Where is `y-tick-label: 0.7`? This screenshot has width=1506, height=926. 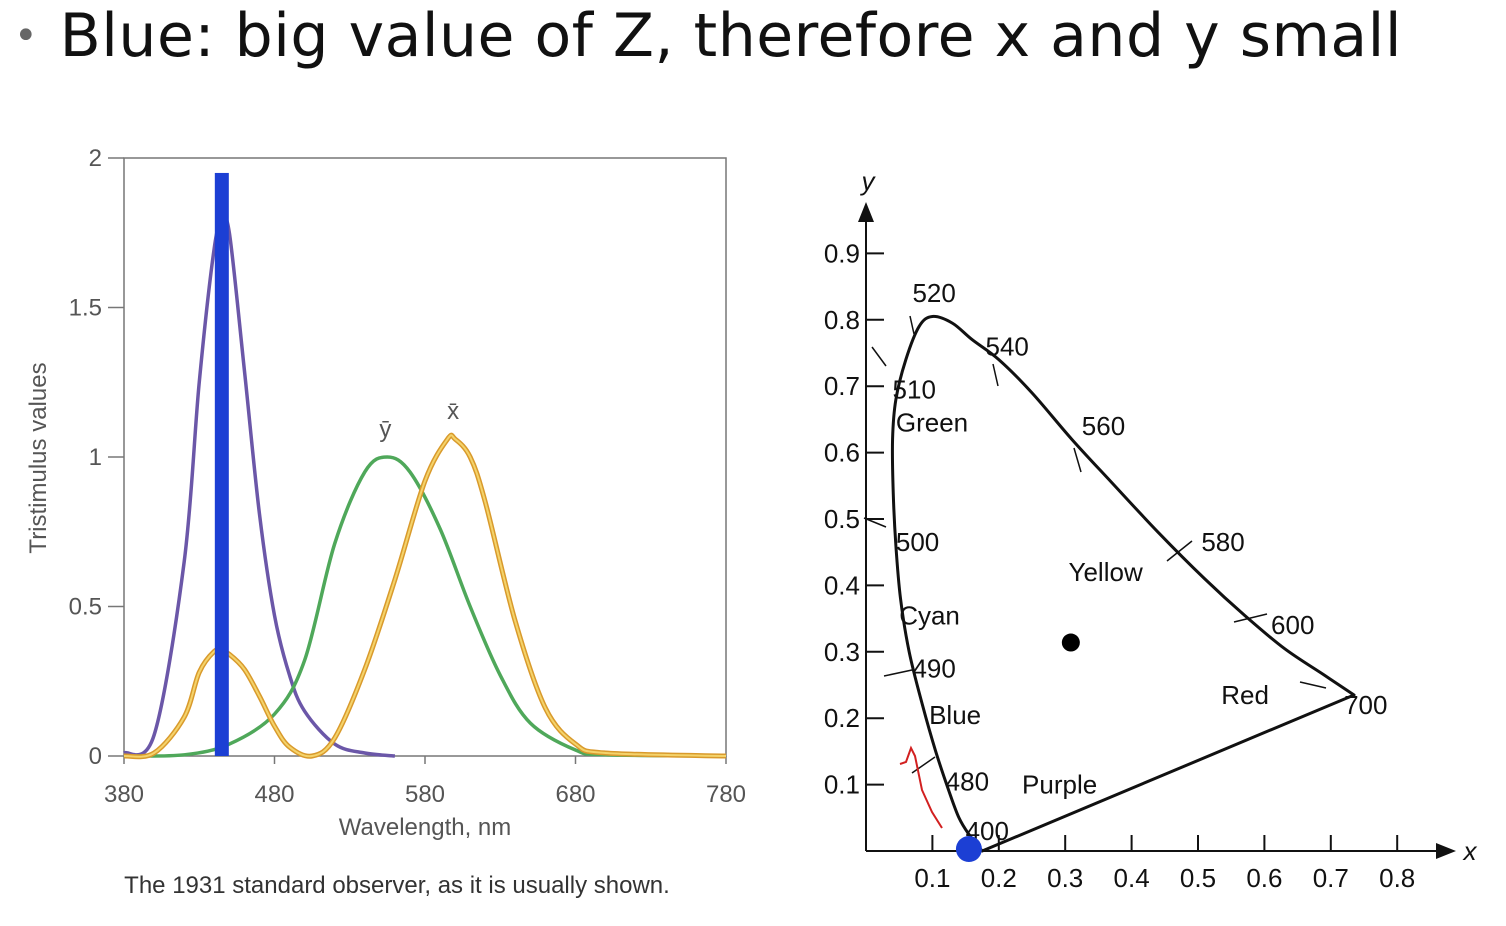 y-tick-label: 0.7 is located at coordinates (842, 386).